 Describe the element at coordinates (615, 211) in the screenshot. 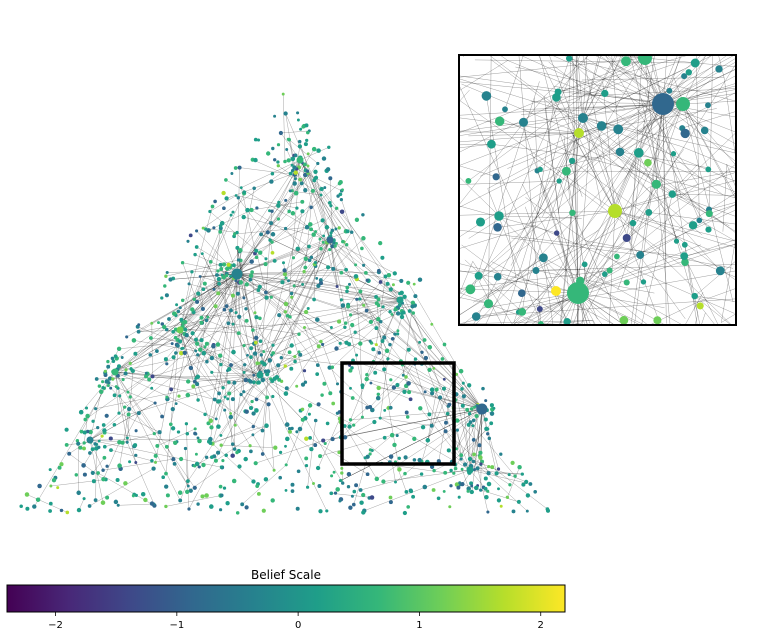

I see `inset-hub-node` at that location.